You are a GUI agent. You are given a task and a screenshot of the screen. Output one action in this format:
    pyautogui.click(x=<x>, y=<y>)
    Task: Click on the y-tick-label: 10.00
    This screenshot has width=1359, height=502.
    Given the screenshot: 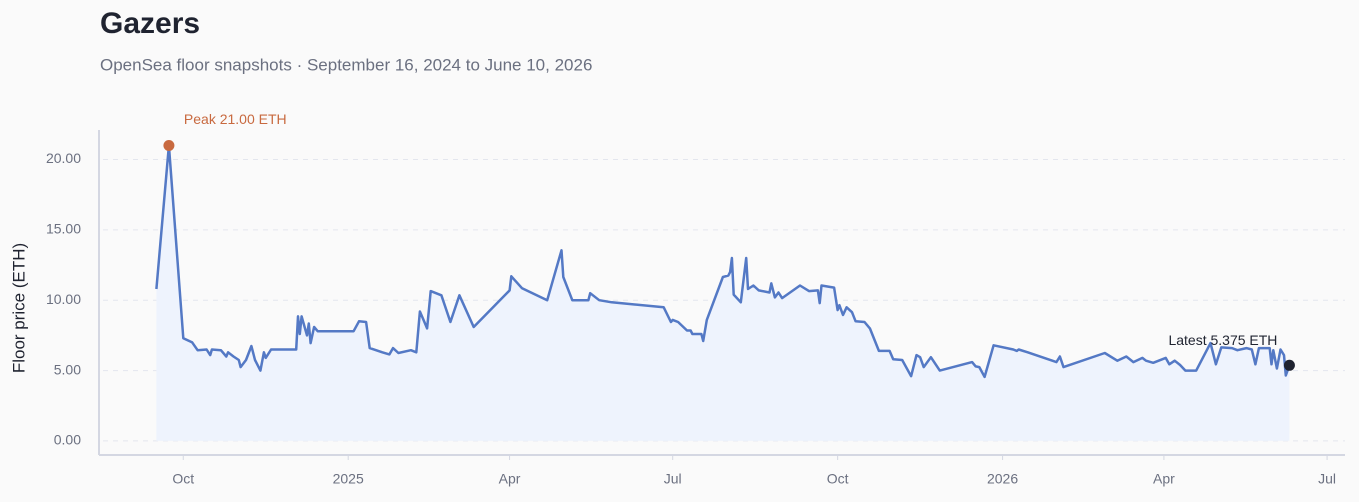 What is the action you would take?
    pyautogui.click(x=63, y=299)
    